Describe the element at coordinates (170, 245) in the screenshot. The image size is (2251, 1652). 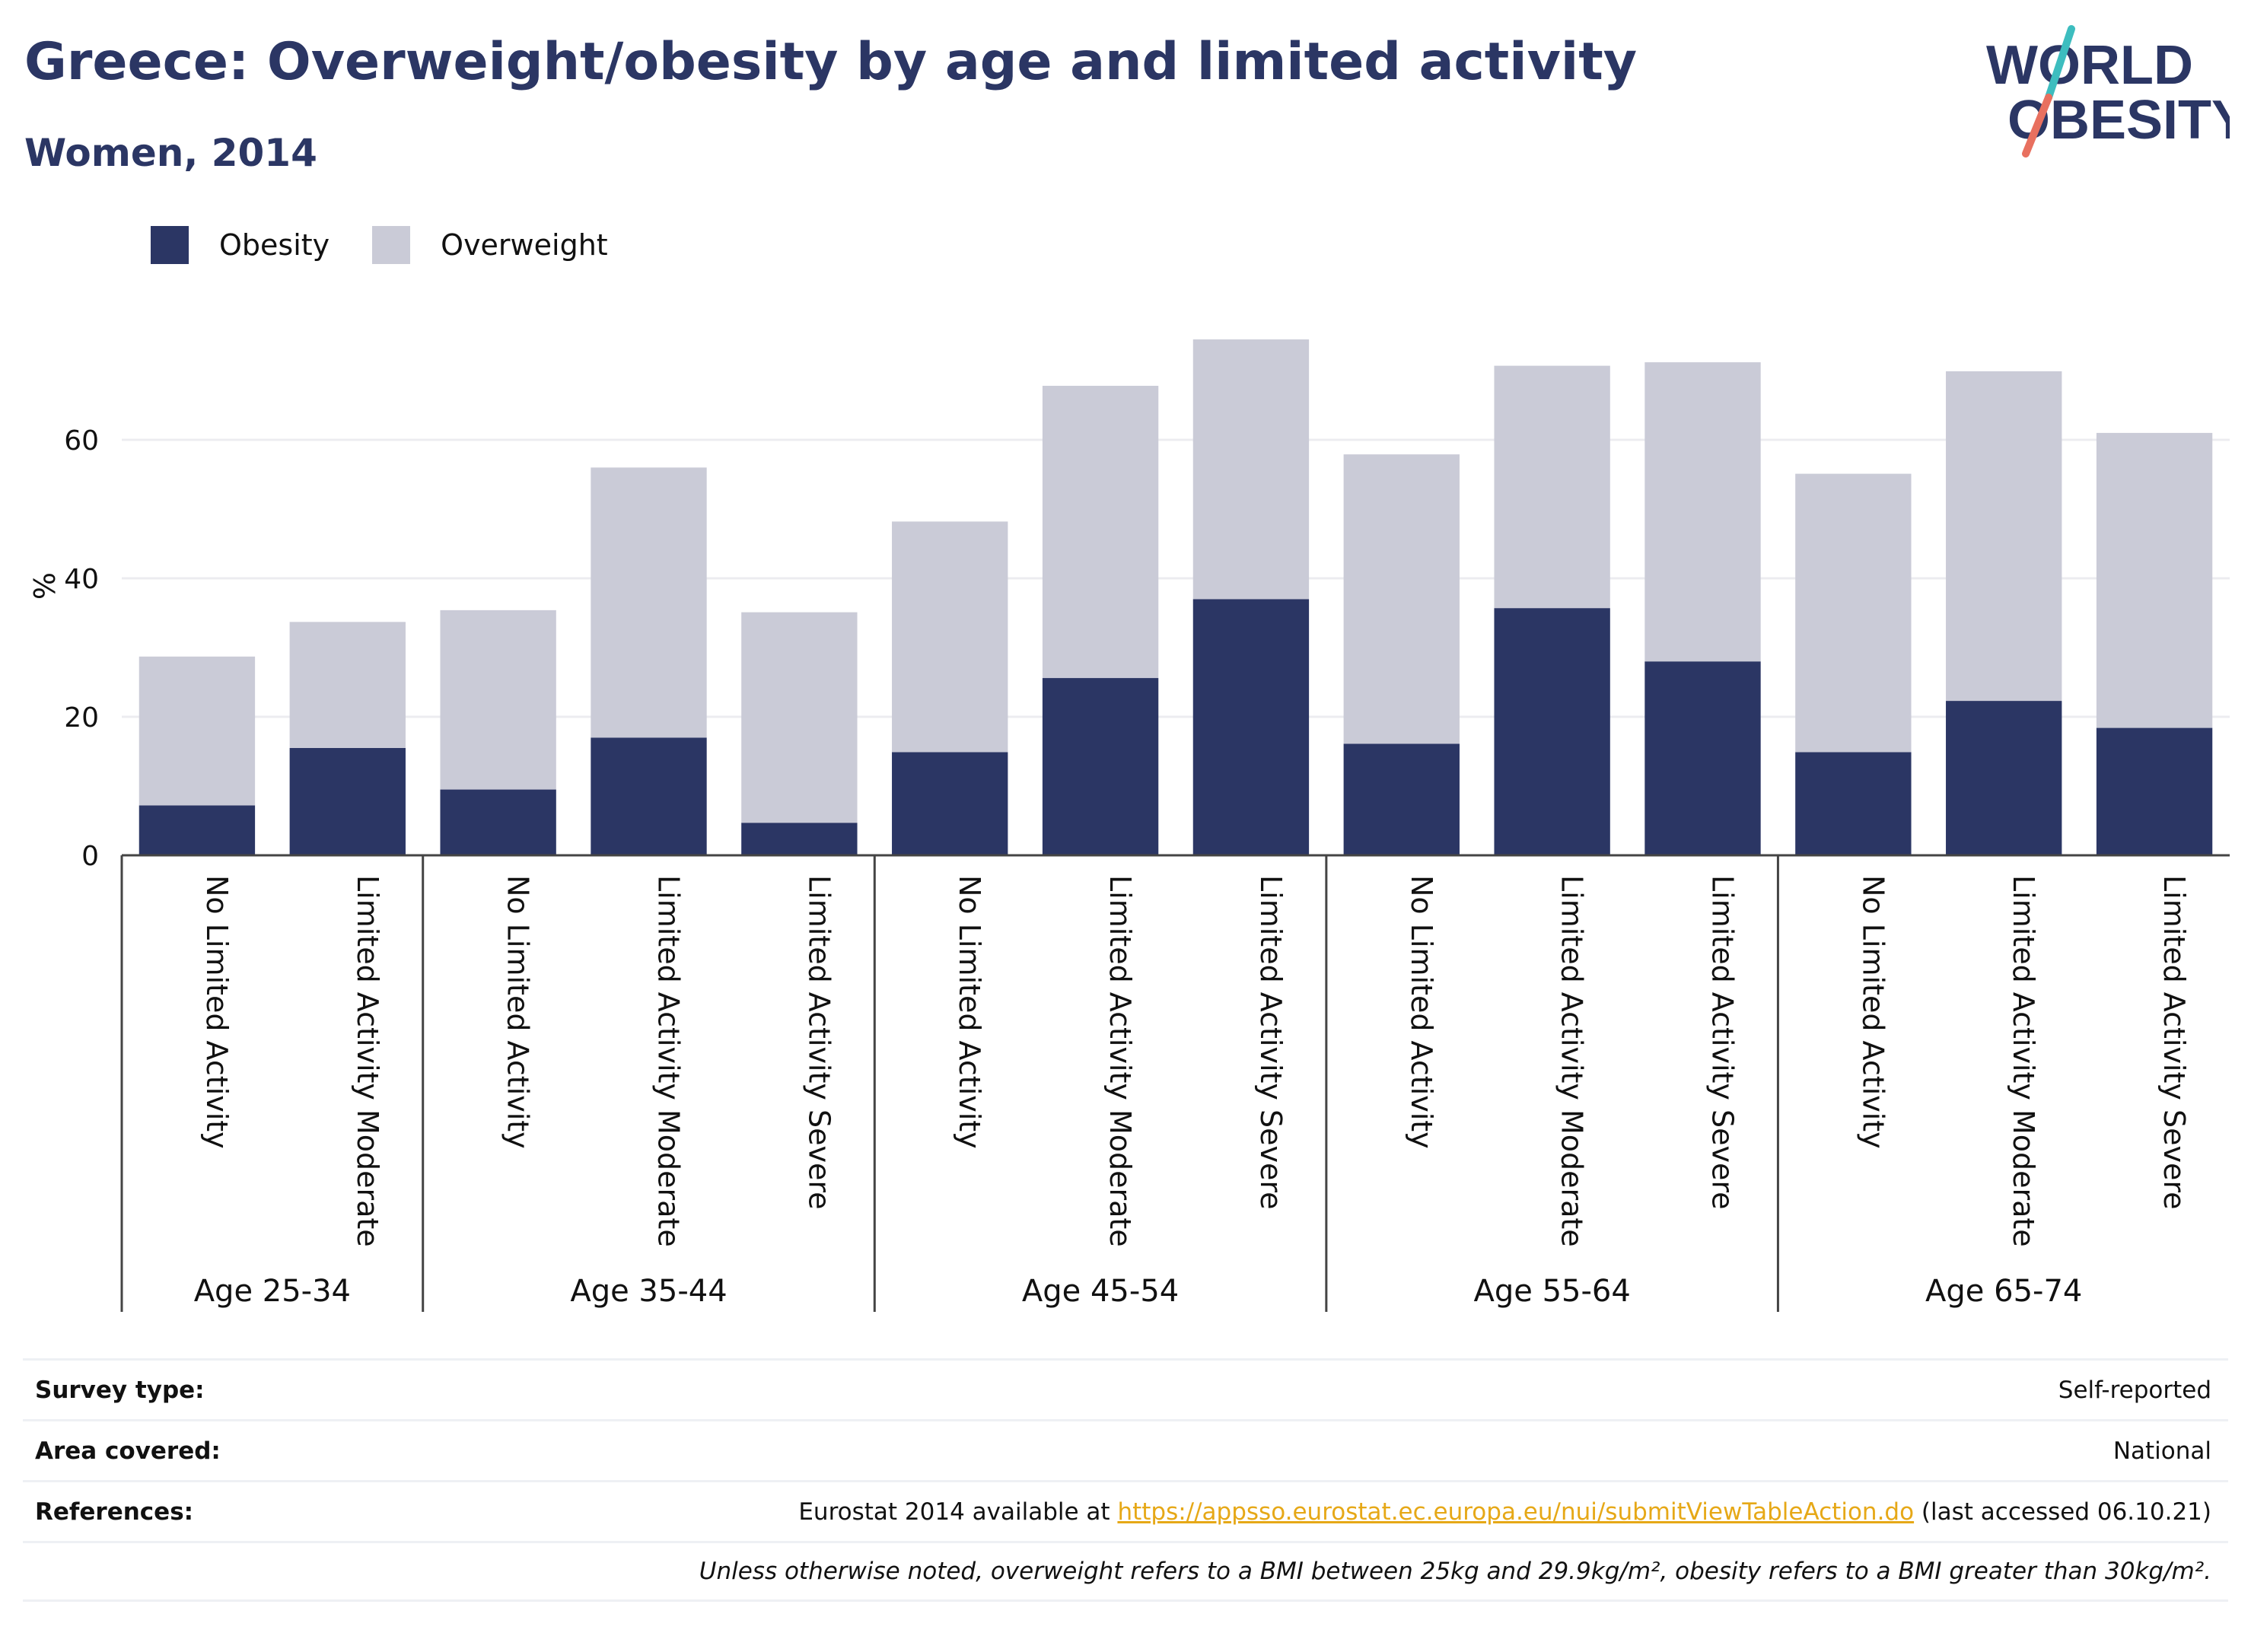
I see `legend-swatch-obesity` at that location.